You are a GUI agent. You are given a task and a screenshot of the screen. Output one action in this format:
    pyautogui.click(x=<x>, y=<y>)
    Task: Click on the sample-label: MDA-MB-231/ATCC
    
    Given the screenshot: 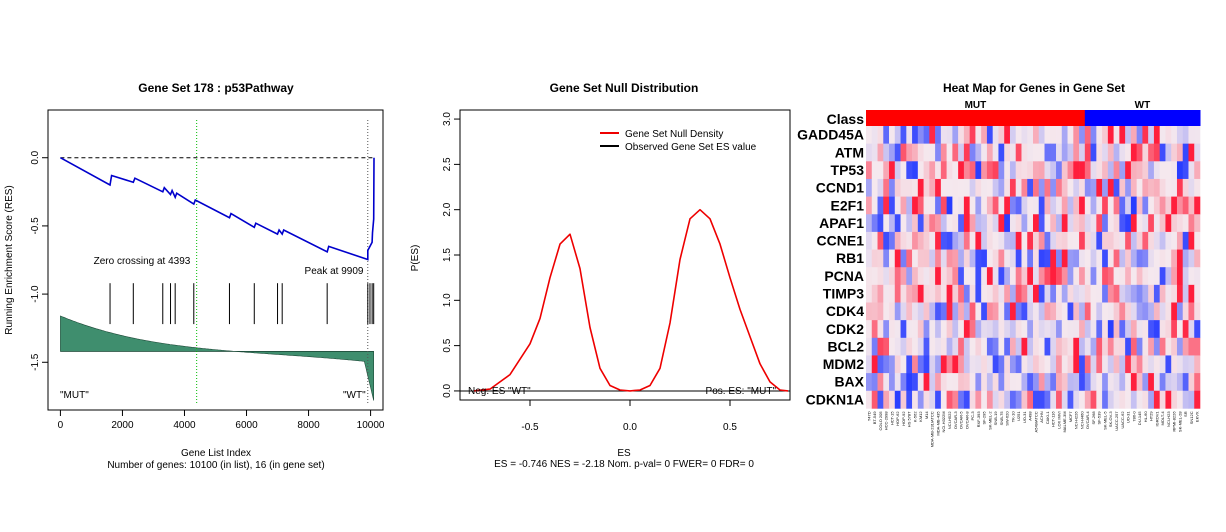 What is the action you would take?
    pyautogui.click(x=932, y=429)
    